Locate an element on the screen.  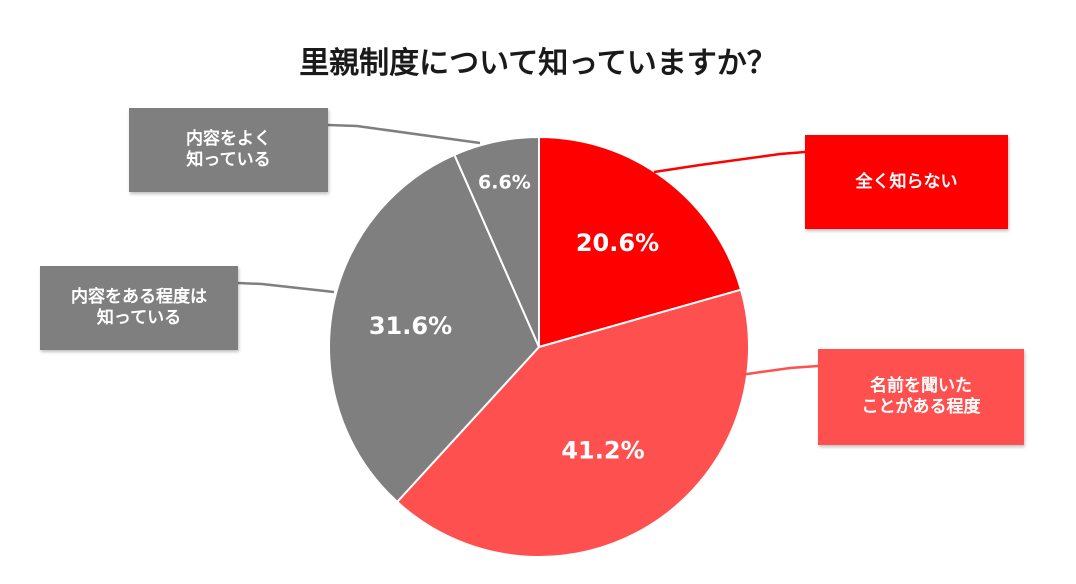
callout-box-know-well: 内容をよく 知っている is located at coordinates (228, 150).